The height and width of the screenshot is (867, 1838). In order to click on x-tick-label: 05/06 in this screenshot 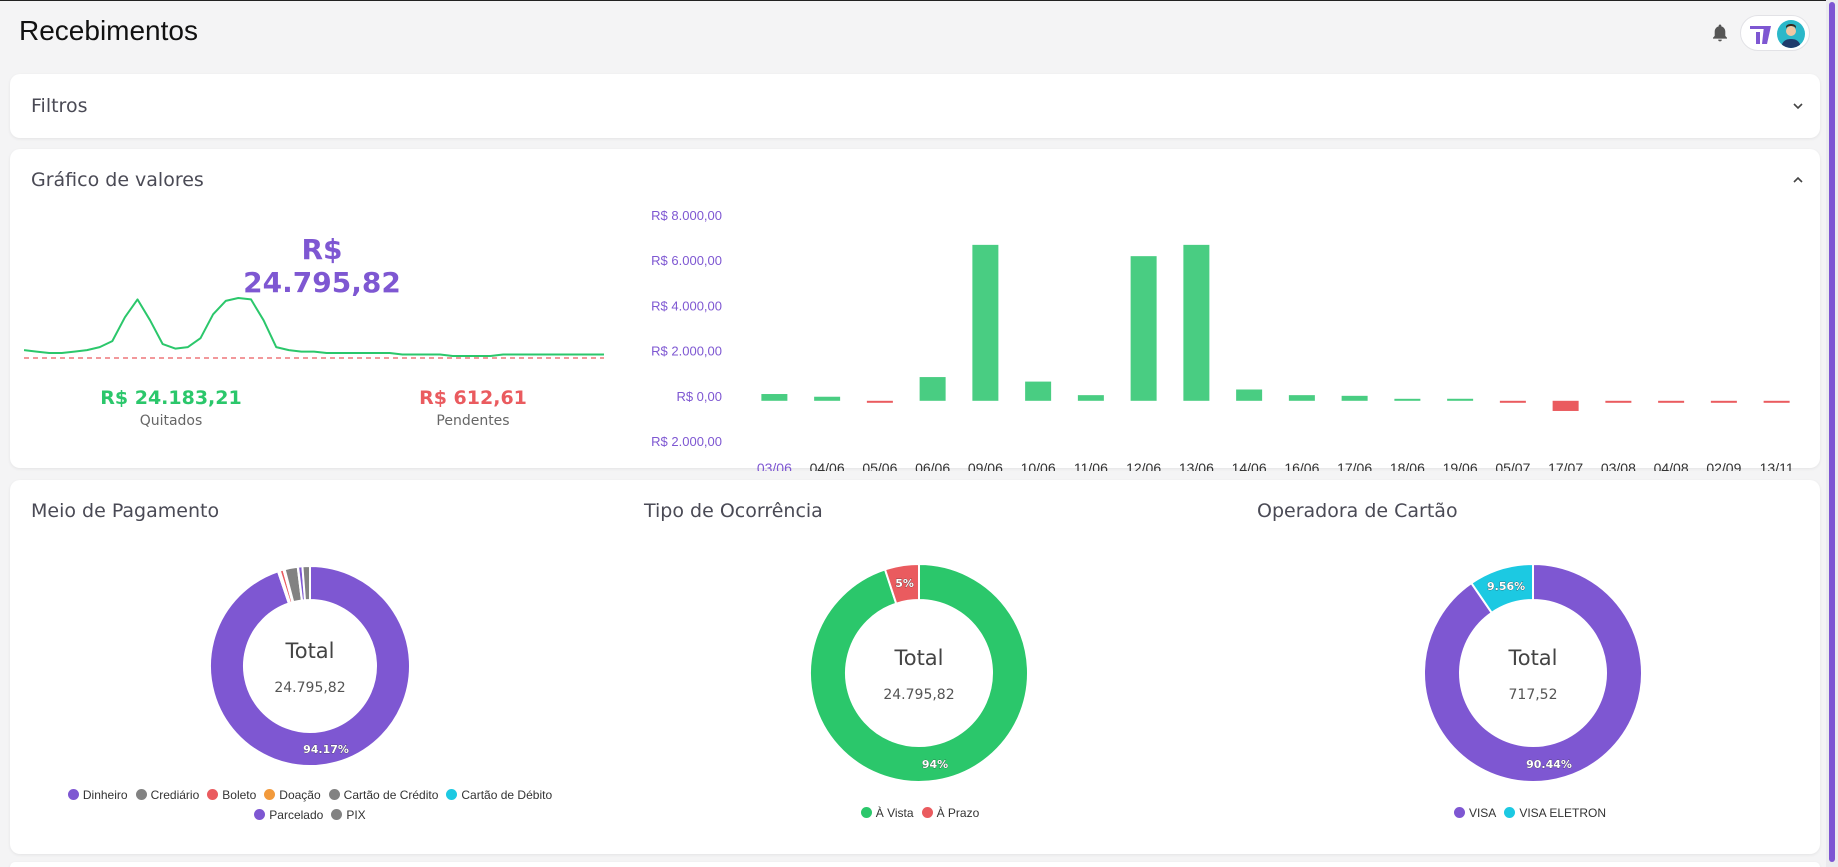, I will do `click(879, 465)`.